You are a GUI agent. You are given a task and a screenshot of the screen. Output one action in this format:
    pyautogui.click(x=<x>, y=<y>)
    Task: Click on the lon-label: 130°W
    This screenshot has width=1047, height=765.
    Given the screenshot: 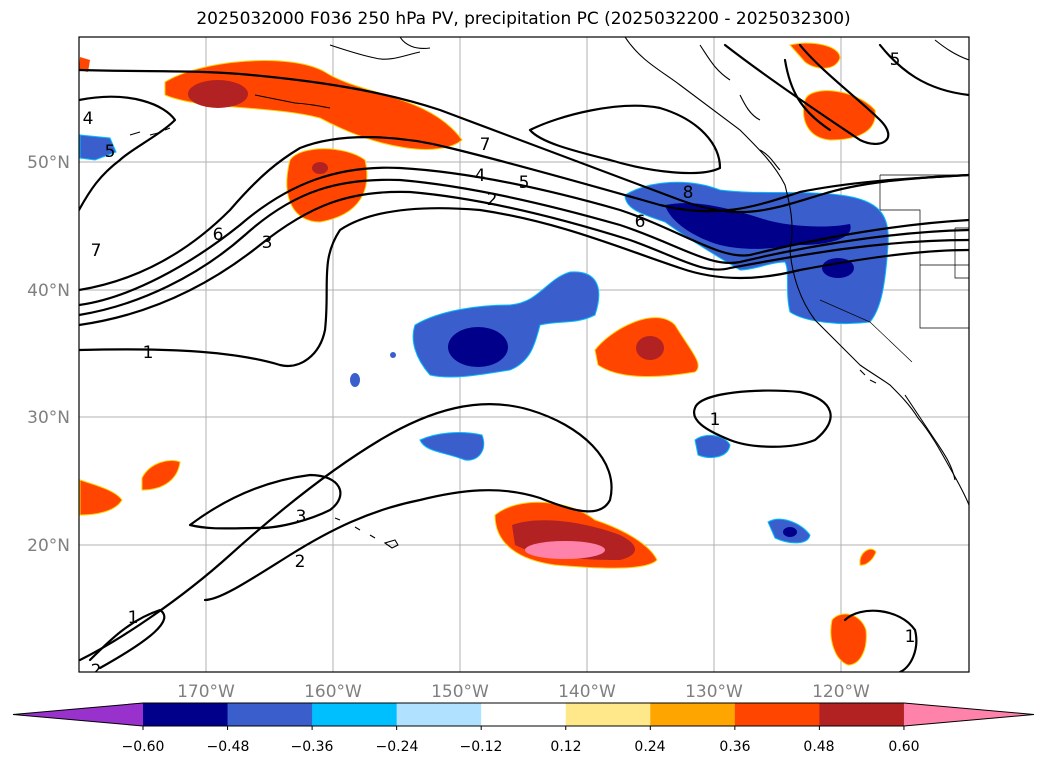 What is the action you would take?
    pyautogui.click(x=714, y=692)
    